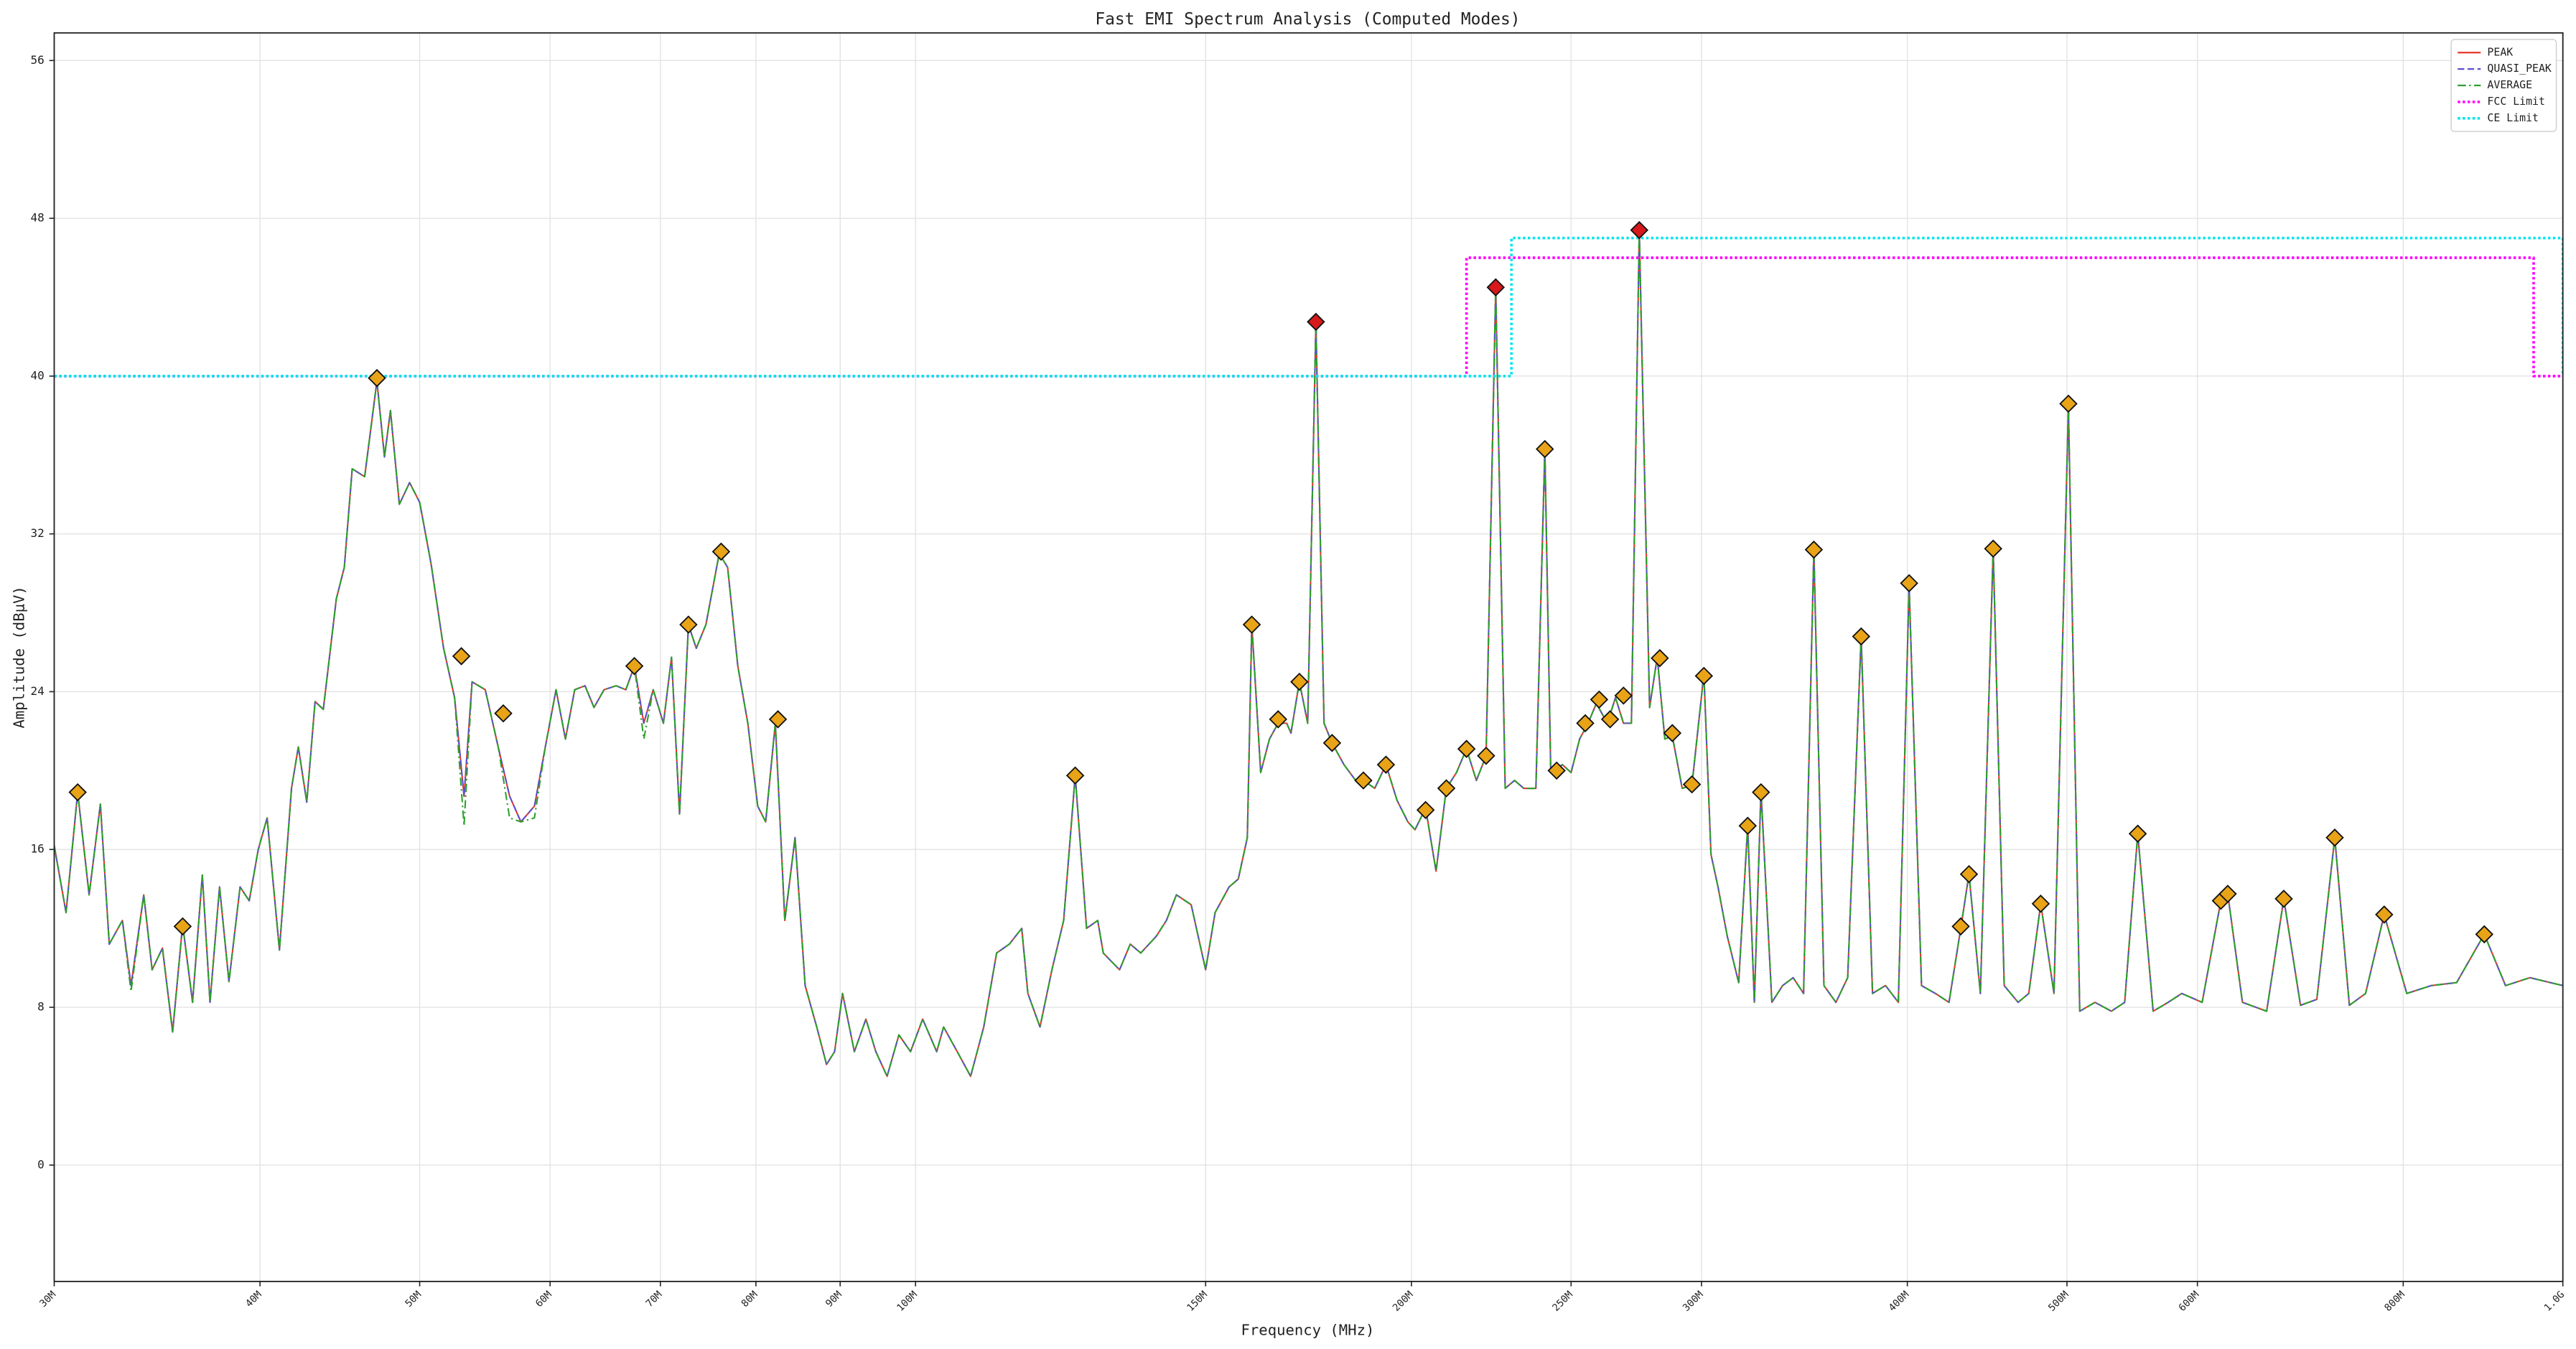 This screenshot has height=1349, width=2576. What do you see at coordinates (2513, 117) in the screenshot?
I see `legend-label: CE Limit` at bounding box center [2513, 117].